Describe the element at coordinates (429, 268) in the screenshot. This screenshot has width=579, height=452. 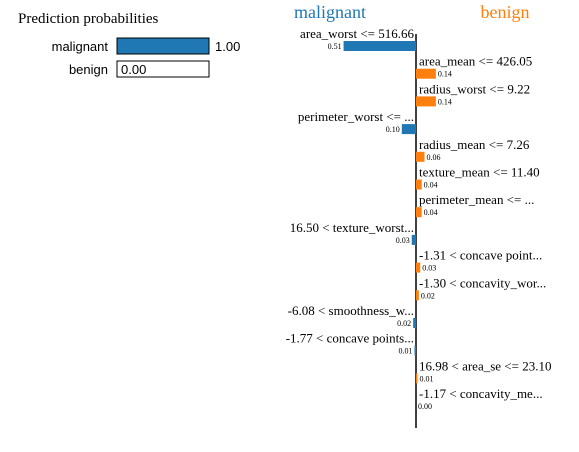
I see `feature-weight-8: 0.03` at that location.